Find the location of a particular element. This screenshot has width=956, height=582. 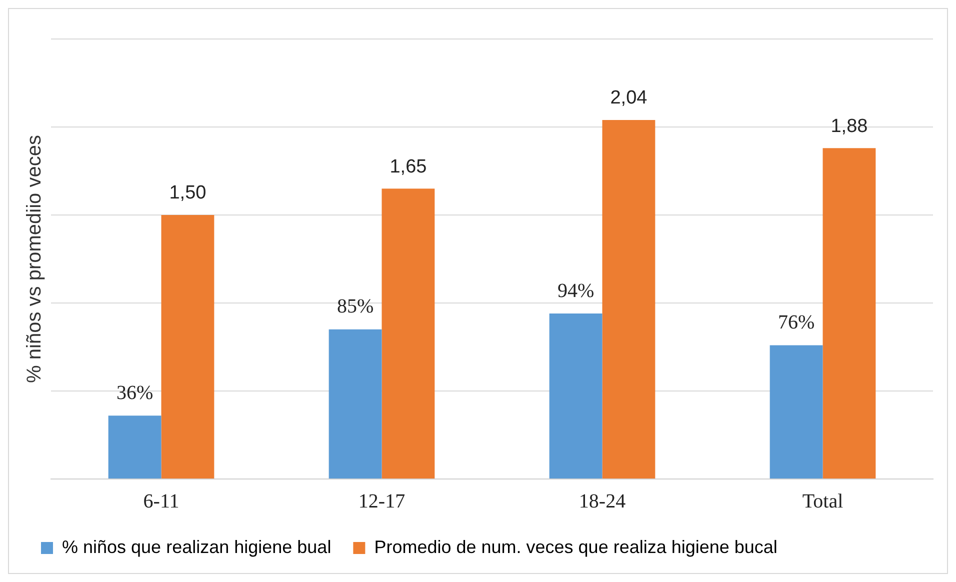

data-label: 1,65 is located at coordinates (408, 167).